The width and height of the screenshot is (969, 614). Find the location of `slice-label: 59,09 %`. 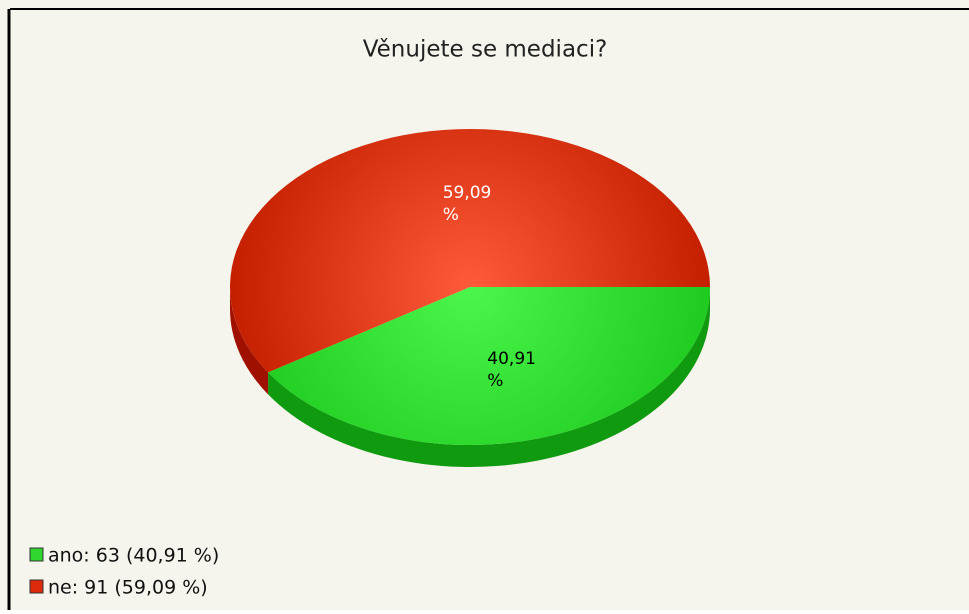

slice-label: 59,09 % is located at coordinates (467, 203).